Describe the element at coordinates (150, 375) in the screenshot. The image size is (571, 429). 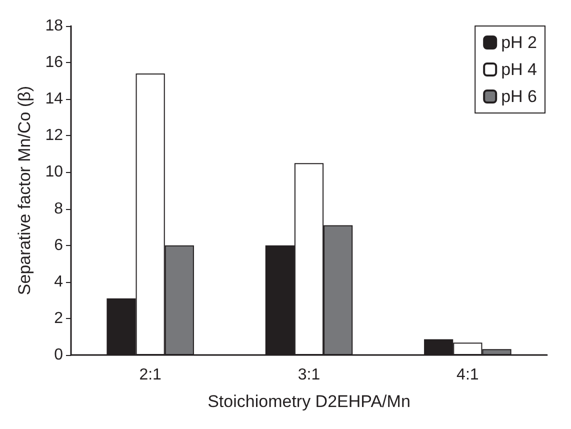
I see `x-tick-label: 2:1` at that location.